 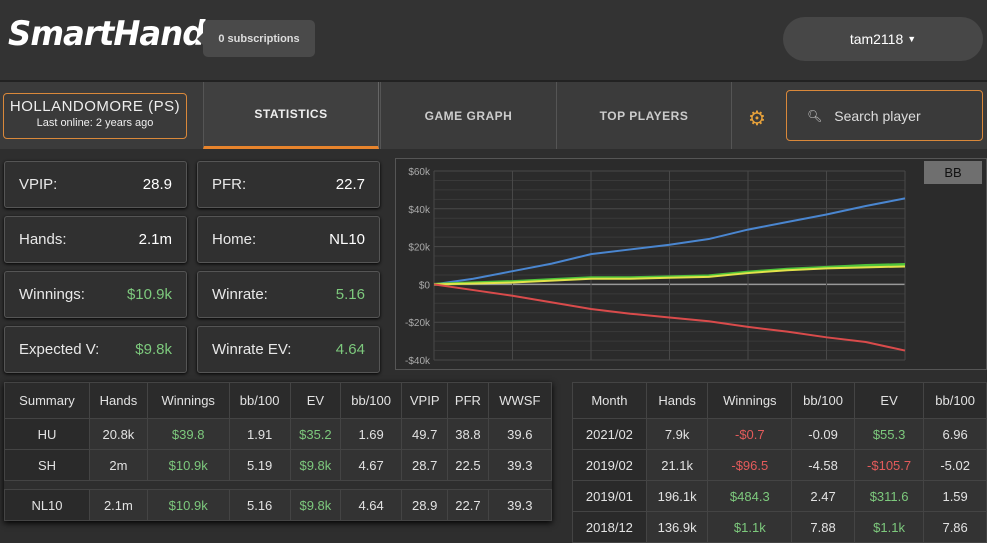 What do you see at coordinates (779, 527) in the screenshot?
I see `table-row: 2018/12 136.9k $1.1k 7.88 $1.1k 7.86` at bounding box center [779, 527].